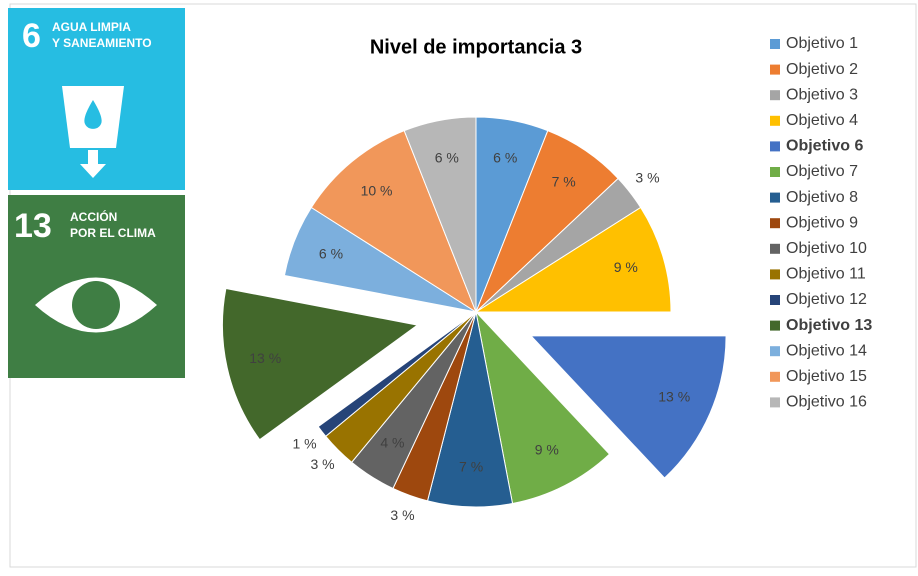 This screenshot has height=576, width=918. I want to click on legend-label: Objetivo 10, so click(826, 248).